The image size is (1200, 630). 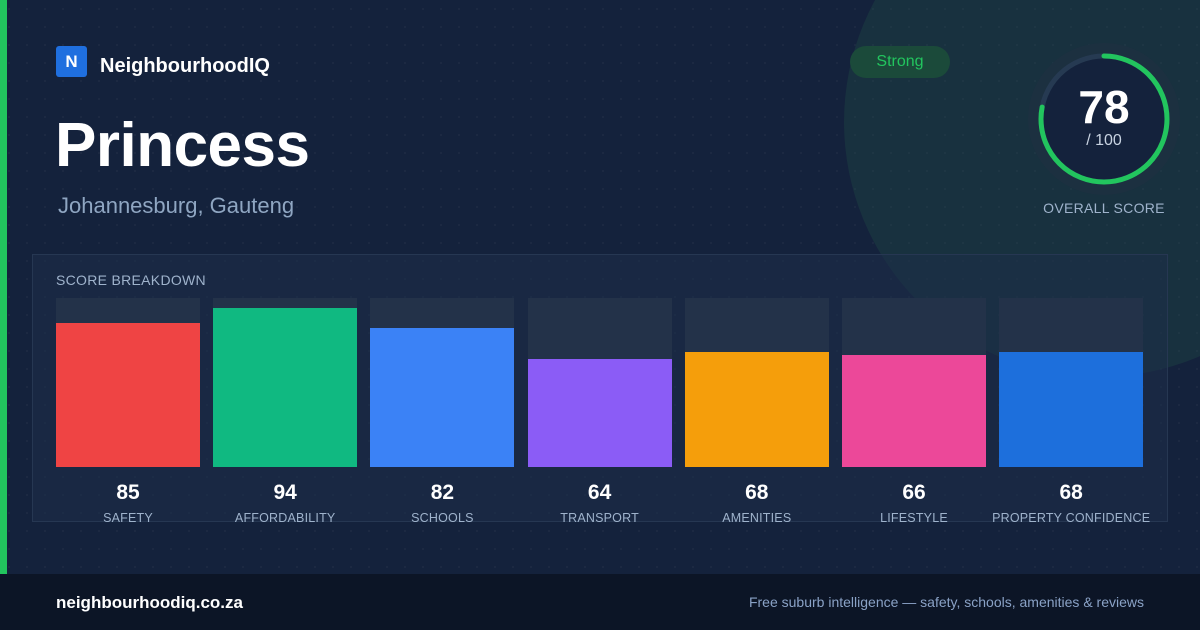 What do you see at coordinates (128, 518) in the screenshot?
I see `bar-label: SAFETY` at bounding box center [128, 518].